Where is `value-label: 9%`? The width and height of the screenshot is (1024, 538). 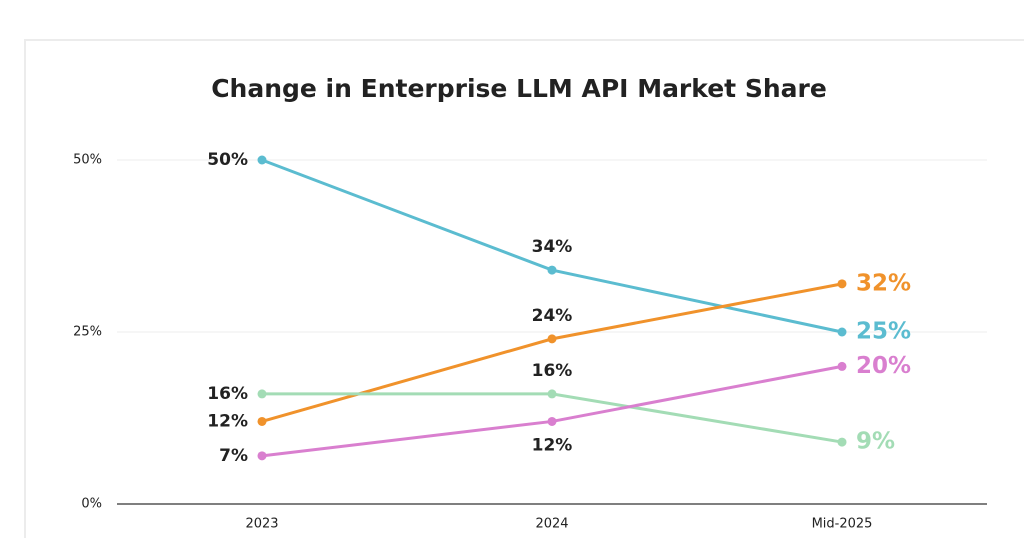 value-label: 9% is located at coordinates (875, 442).